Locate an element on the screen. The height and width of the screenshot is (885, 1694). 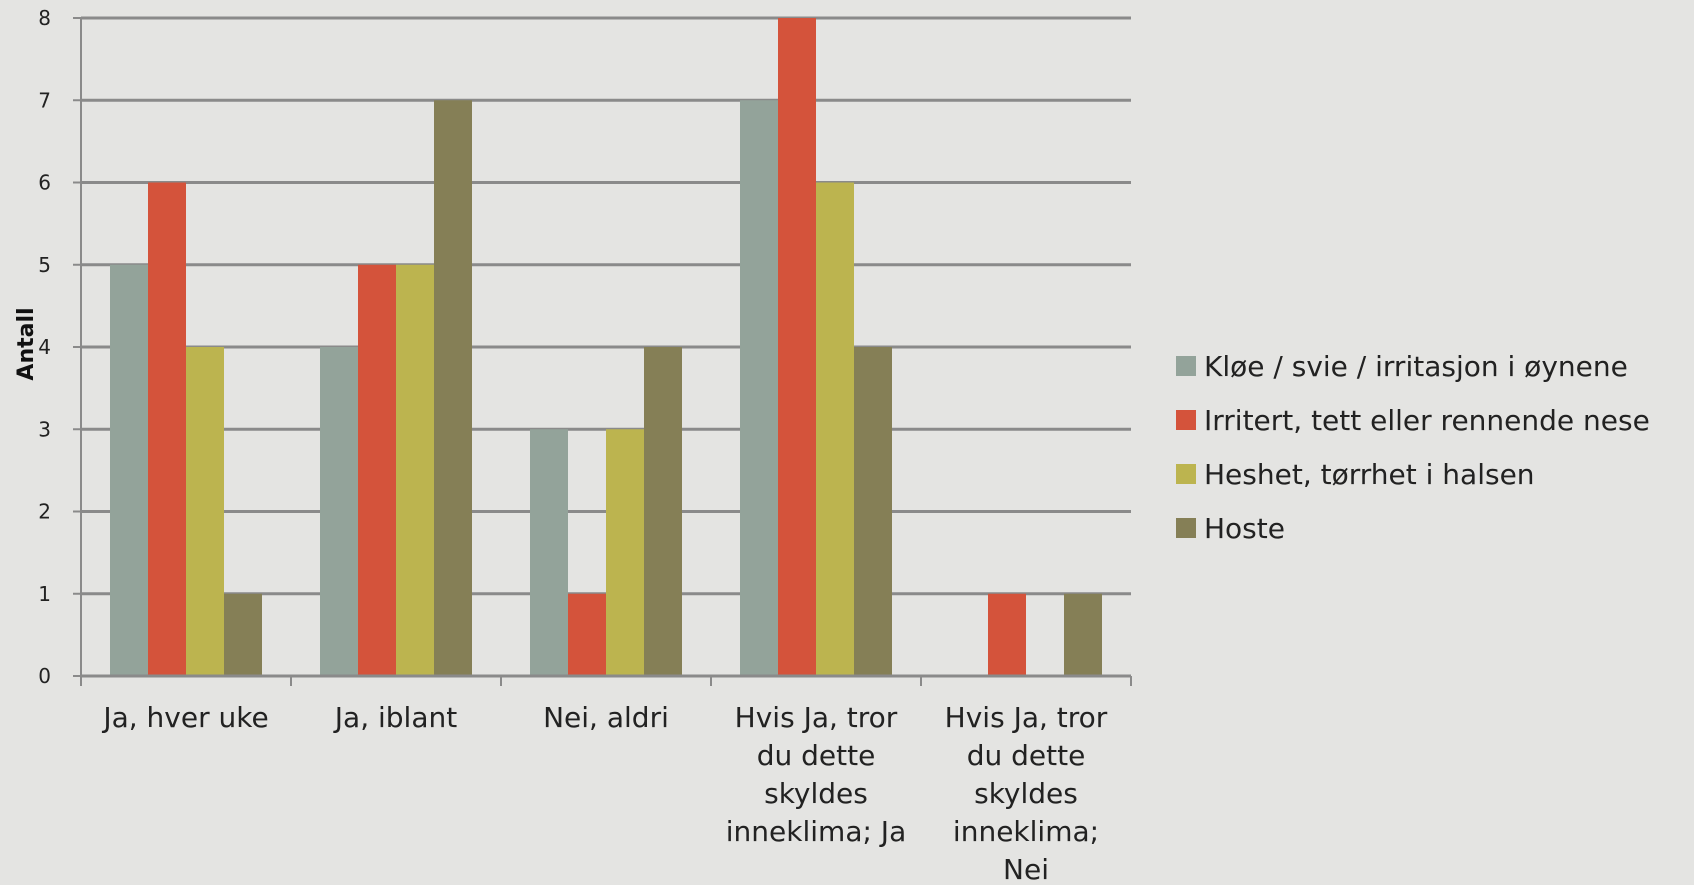
y-axis-label: Antall is located at coordinates (26, 343).